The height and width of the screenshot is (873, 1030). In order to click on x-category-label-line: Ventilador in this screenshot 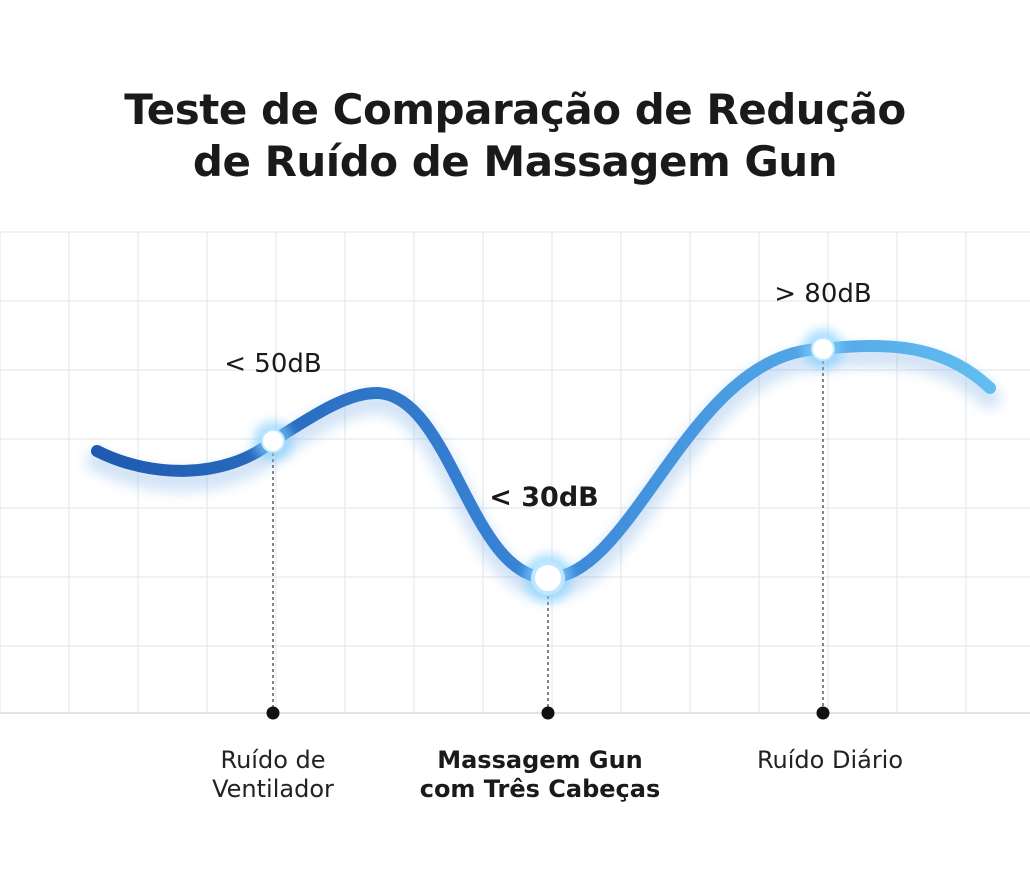, I will do `click(273, 789)`.